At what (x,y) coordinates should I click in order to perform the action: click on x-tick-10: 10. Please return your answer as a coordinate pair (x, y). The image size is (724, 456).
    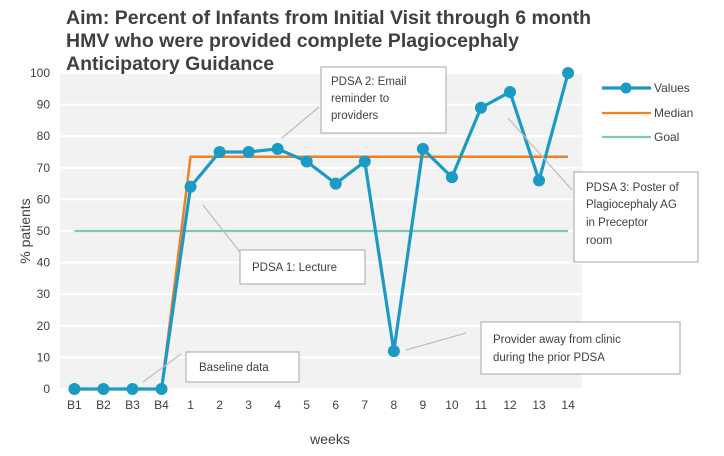
    Looking at the image, I should click on (452, 405).